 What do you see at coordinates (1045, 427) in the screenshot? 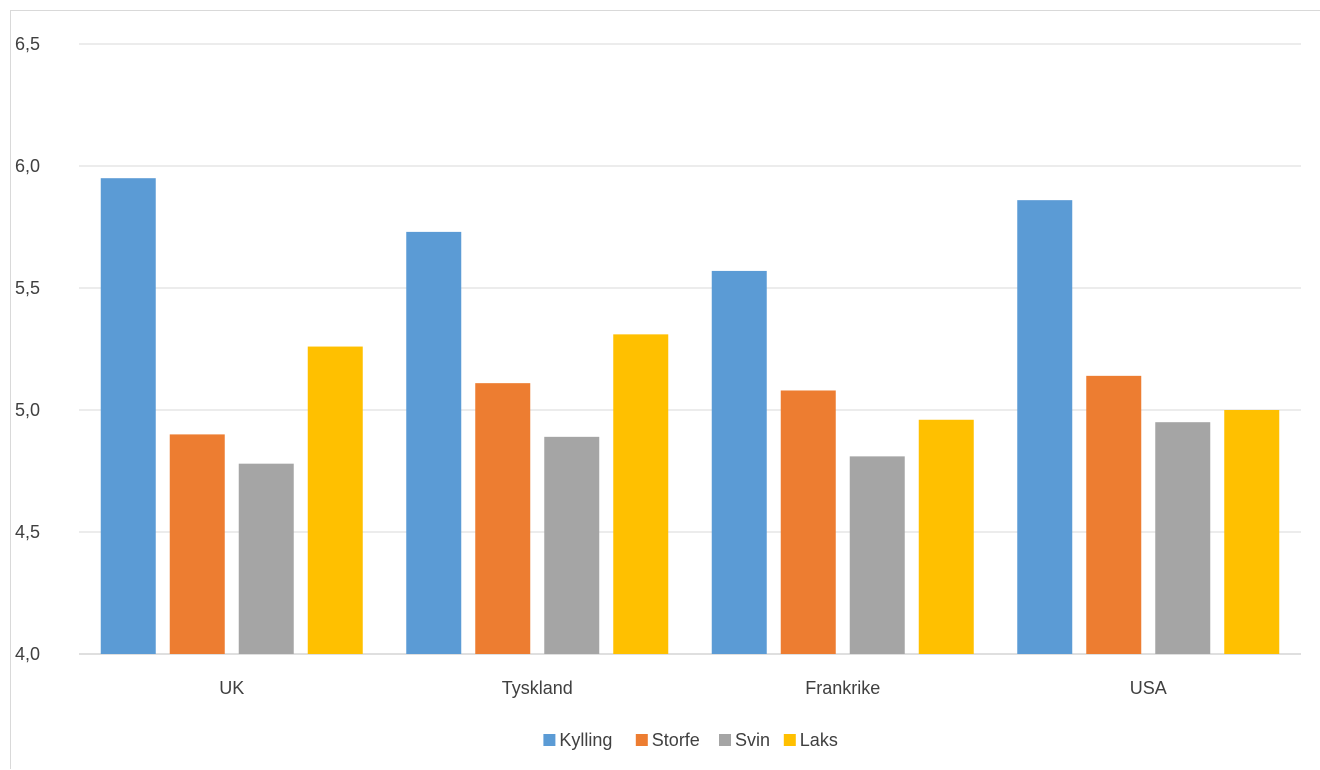
I see `bar-kylling-usa` at bounding box center [1045, 427].